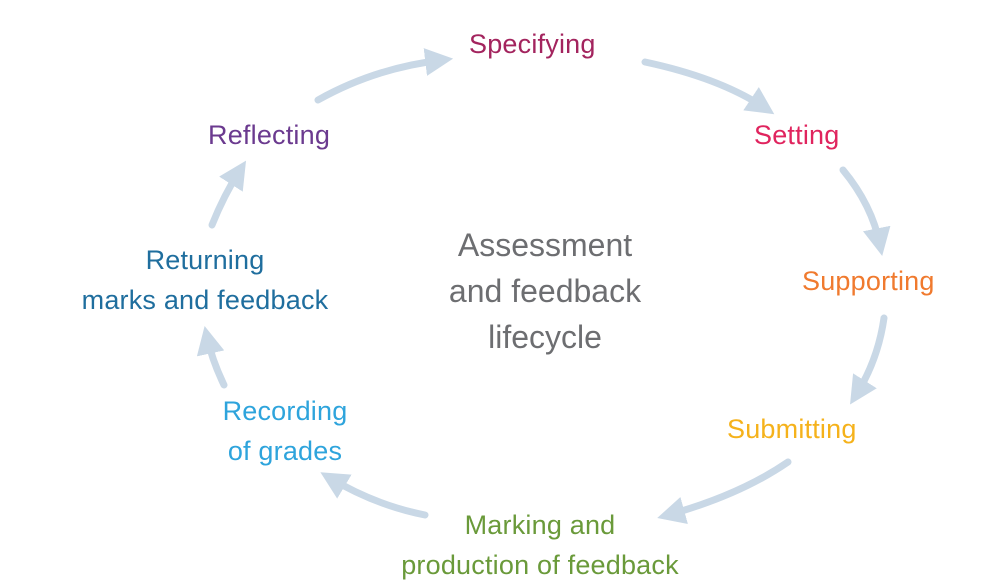  Describe the element at coordinates (708, 86) in the screenshot. I see `arrow-specifying-to-setting` at that location.